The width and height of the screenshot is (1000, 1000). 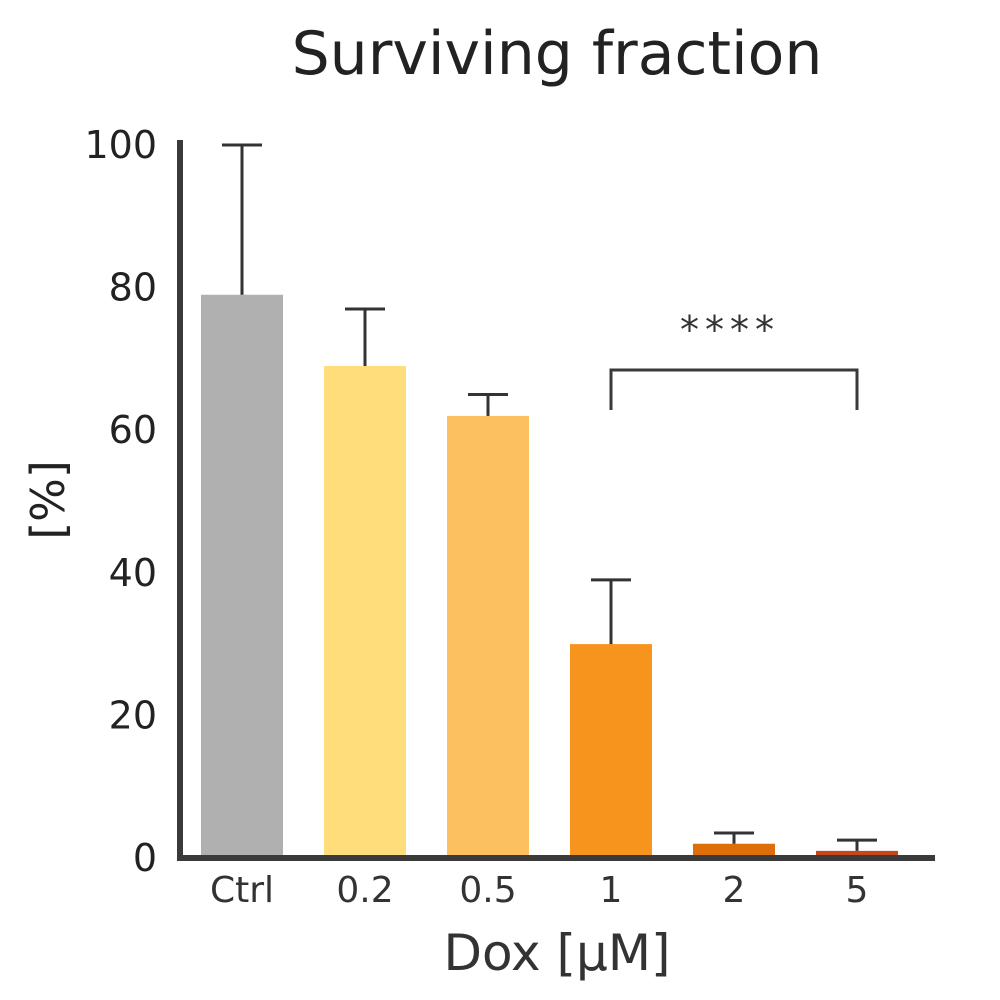 I want to click on y-tick-label-40: 40, so click(x=133, y=573).